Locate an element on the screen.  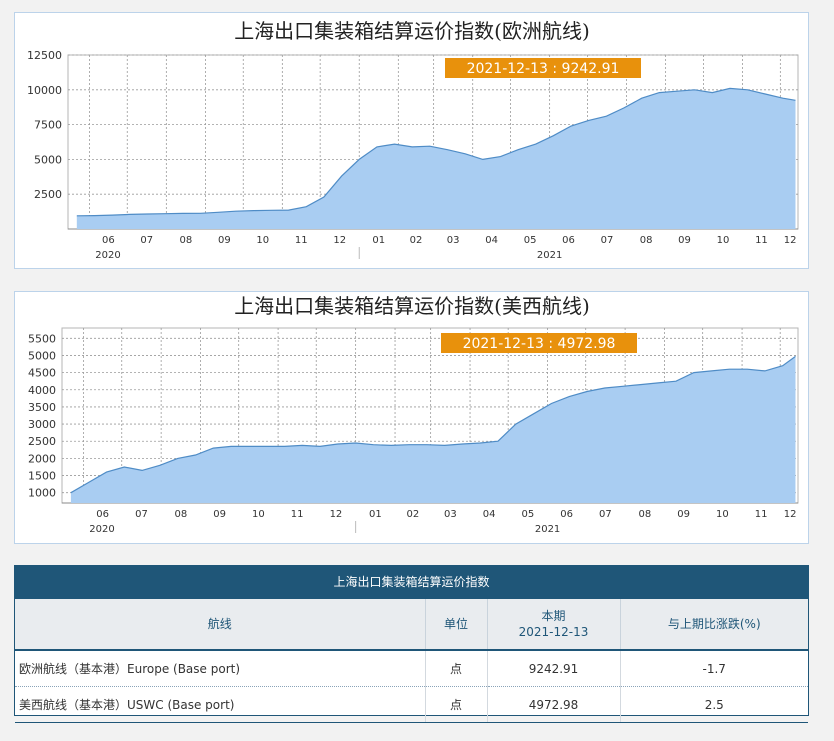
table-header-row: 航线 单位 本期 2021-12-13 与上期比涨跌(%) is located at coordinates (411, 625).